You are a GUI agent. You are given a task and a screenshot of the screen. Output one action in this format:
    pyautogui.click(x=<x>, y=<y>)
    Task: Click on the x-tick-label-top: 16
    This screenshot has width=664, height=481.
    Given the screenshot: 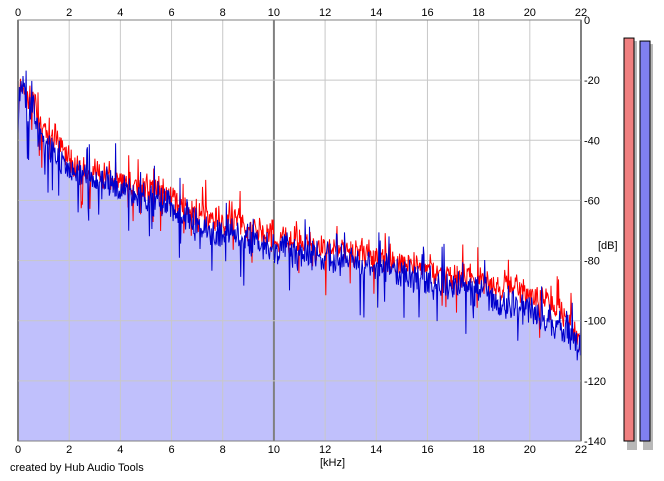 What is the action you would take?
    pyautogui.click(x=427, y=13)
    